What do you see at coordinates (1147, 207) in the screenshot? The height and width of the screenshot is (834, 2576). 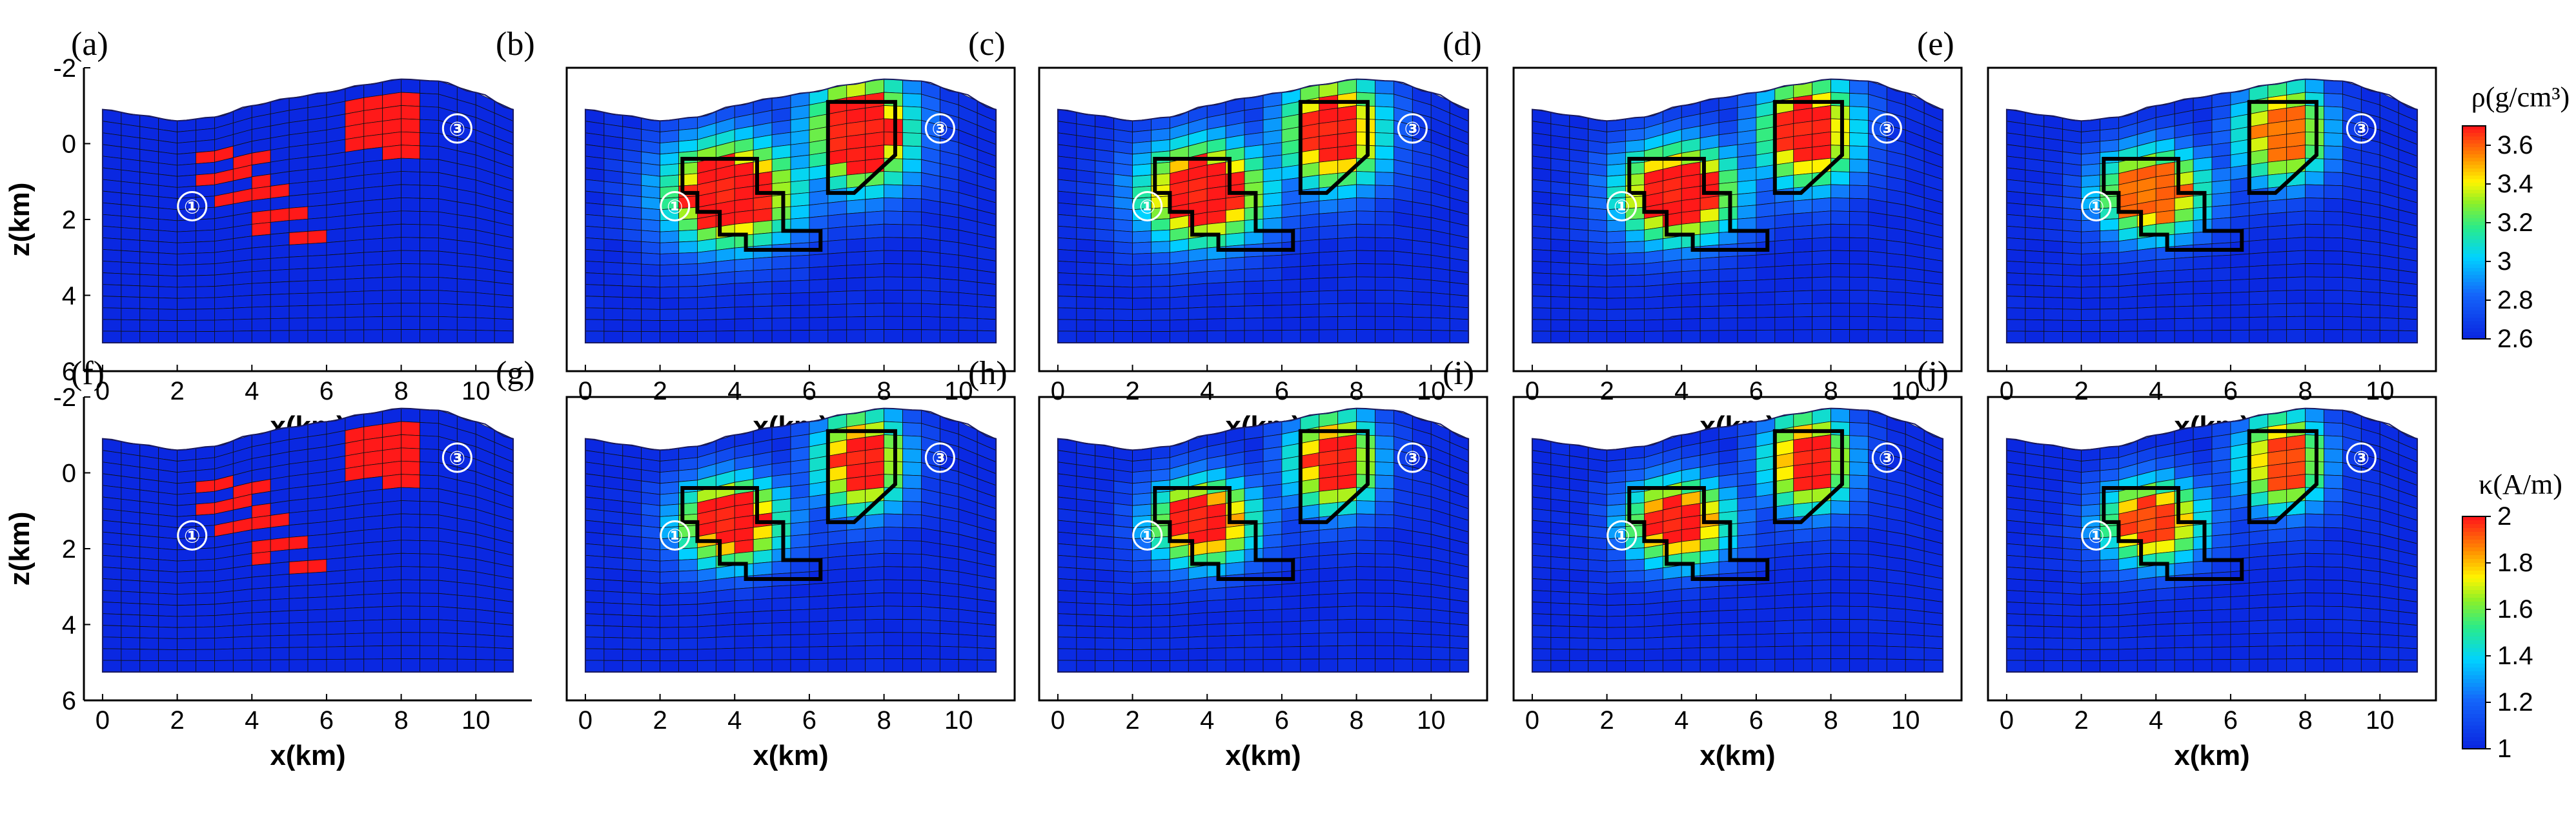 I see `source-label-1: ①` at bounding box center [1147, 207].